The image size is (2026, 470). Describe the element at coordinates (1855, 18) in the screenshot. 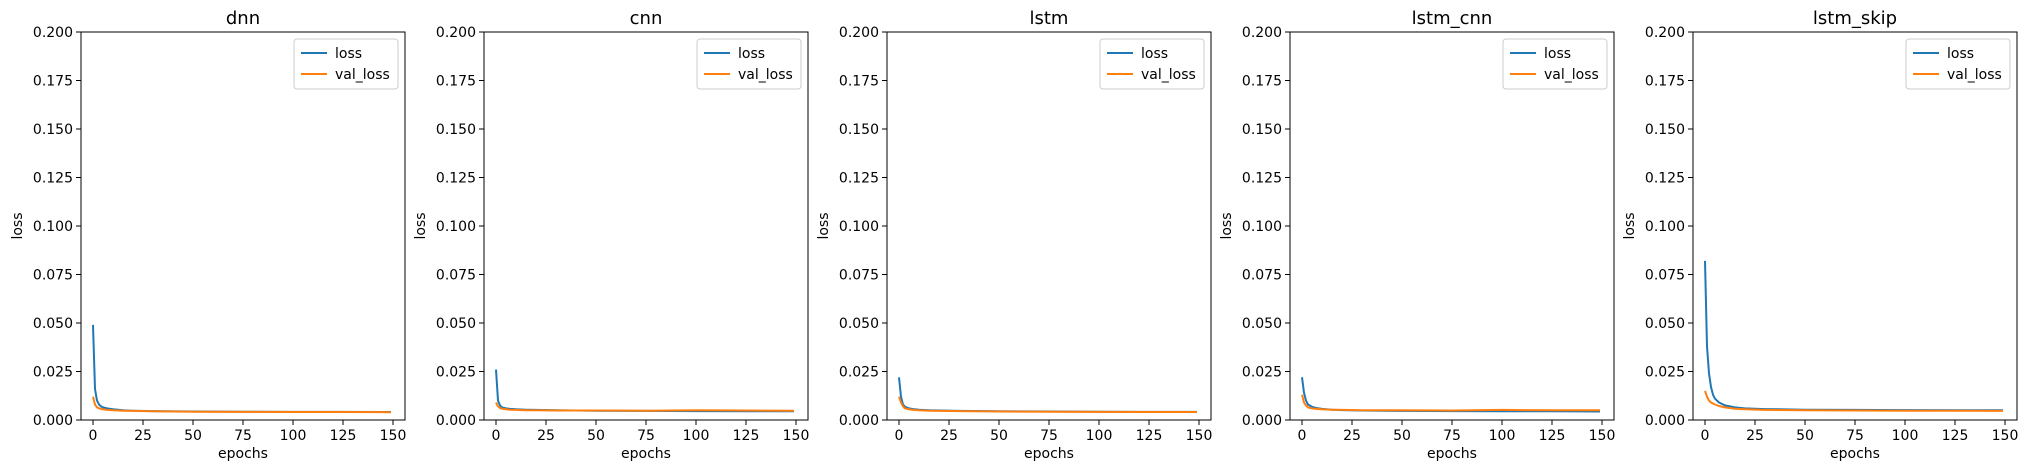

I see `chart-title: lstm_skip` at that location.